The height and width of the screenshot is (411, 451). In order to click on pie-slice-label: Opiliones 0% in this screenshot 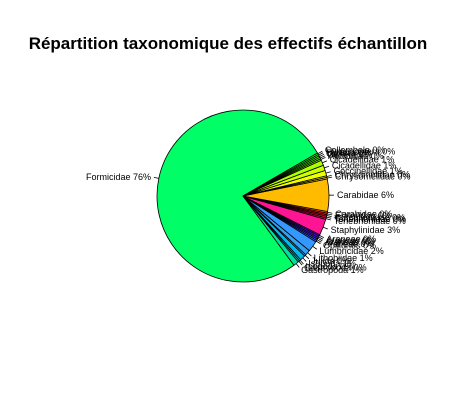, I will do `click(349, 245)`.